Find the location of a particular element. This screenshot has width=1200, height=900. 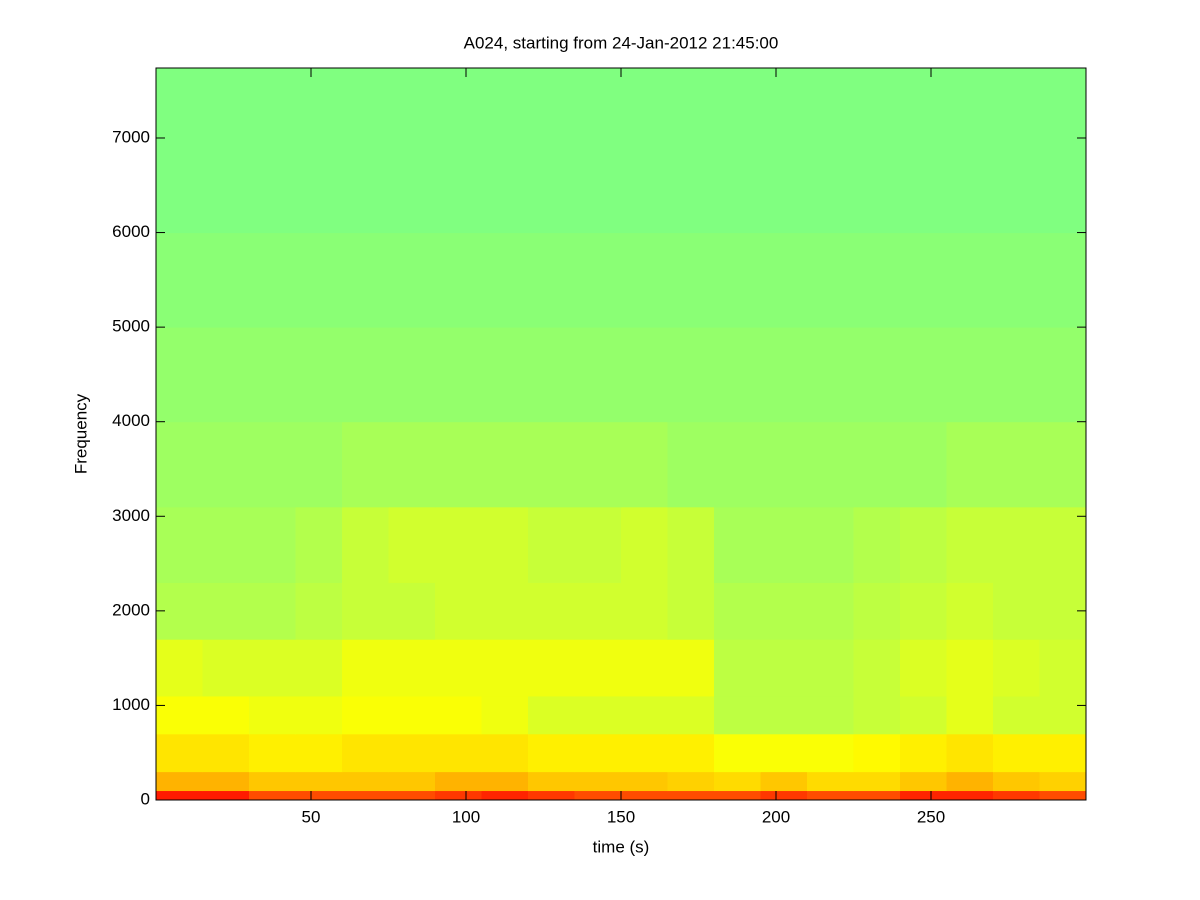

x-axis-label: time (s) is located at coordinates (621, 846).